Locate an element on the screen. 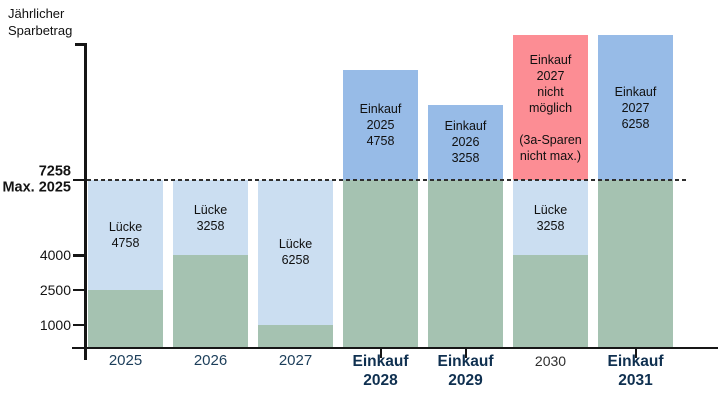 This screenshot has height=400, width=720. bar-segment-label: Einkauf 2027 6258 is located at coordinates (635, 107).